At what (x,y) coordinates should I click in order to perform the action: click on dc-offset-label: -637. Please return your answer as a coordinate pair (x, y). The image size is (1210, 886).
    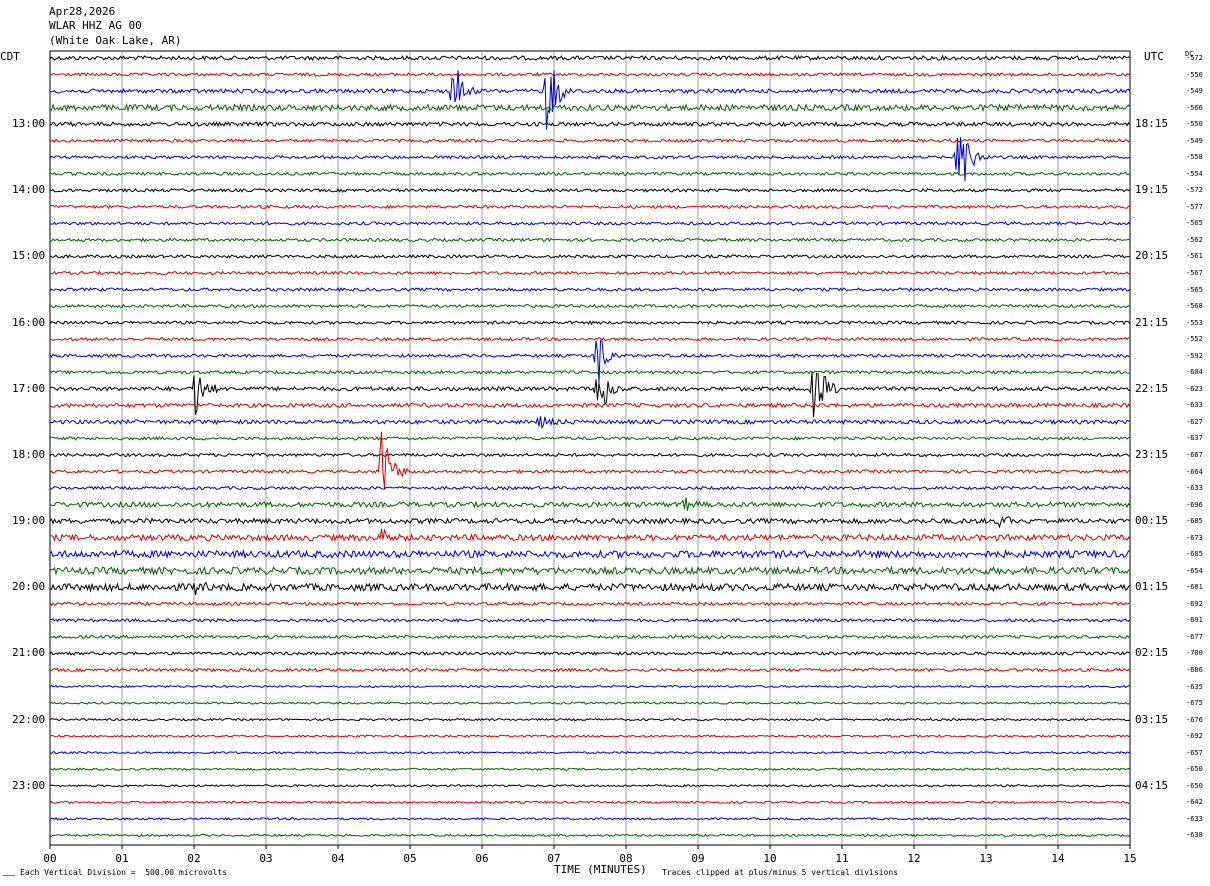
    Looking at the image, I should click on (1194, 438).